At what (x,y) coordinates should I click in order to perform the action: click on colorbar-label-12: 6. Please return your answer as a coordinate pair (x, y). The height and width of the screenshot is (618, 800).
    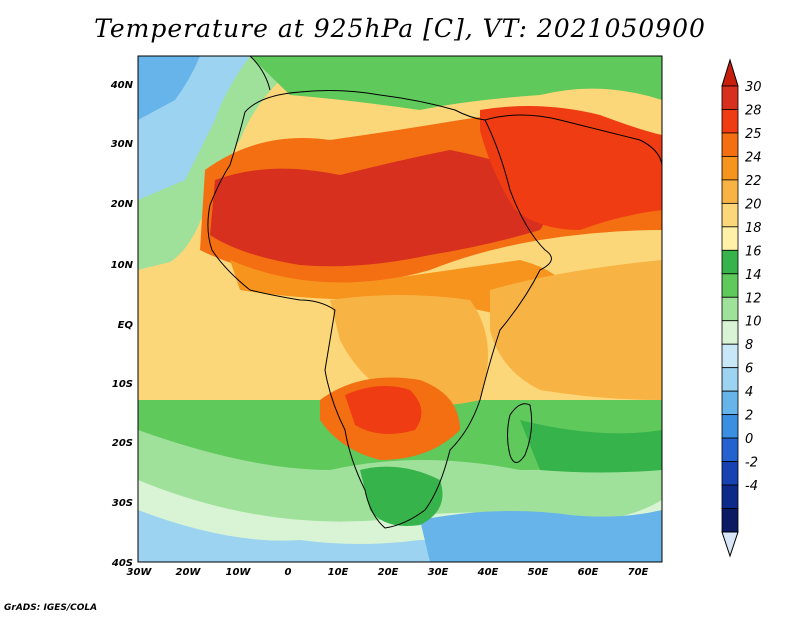
    Looking at the image, I should click on (749, 369).